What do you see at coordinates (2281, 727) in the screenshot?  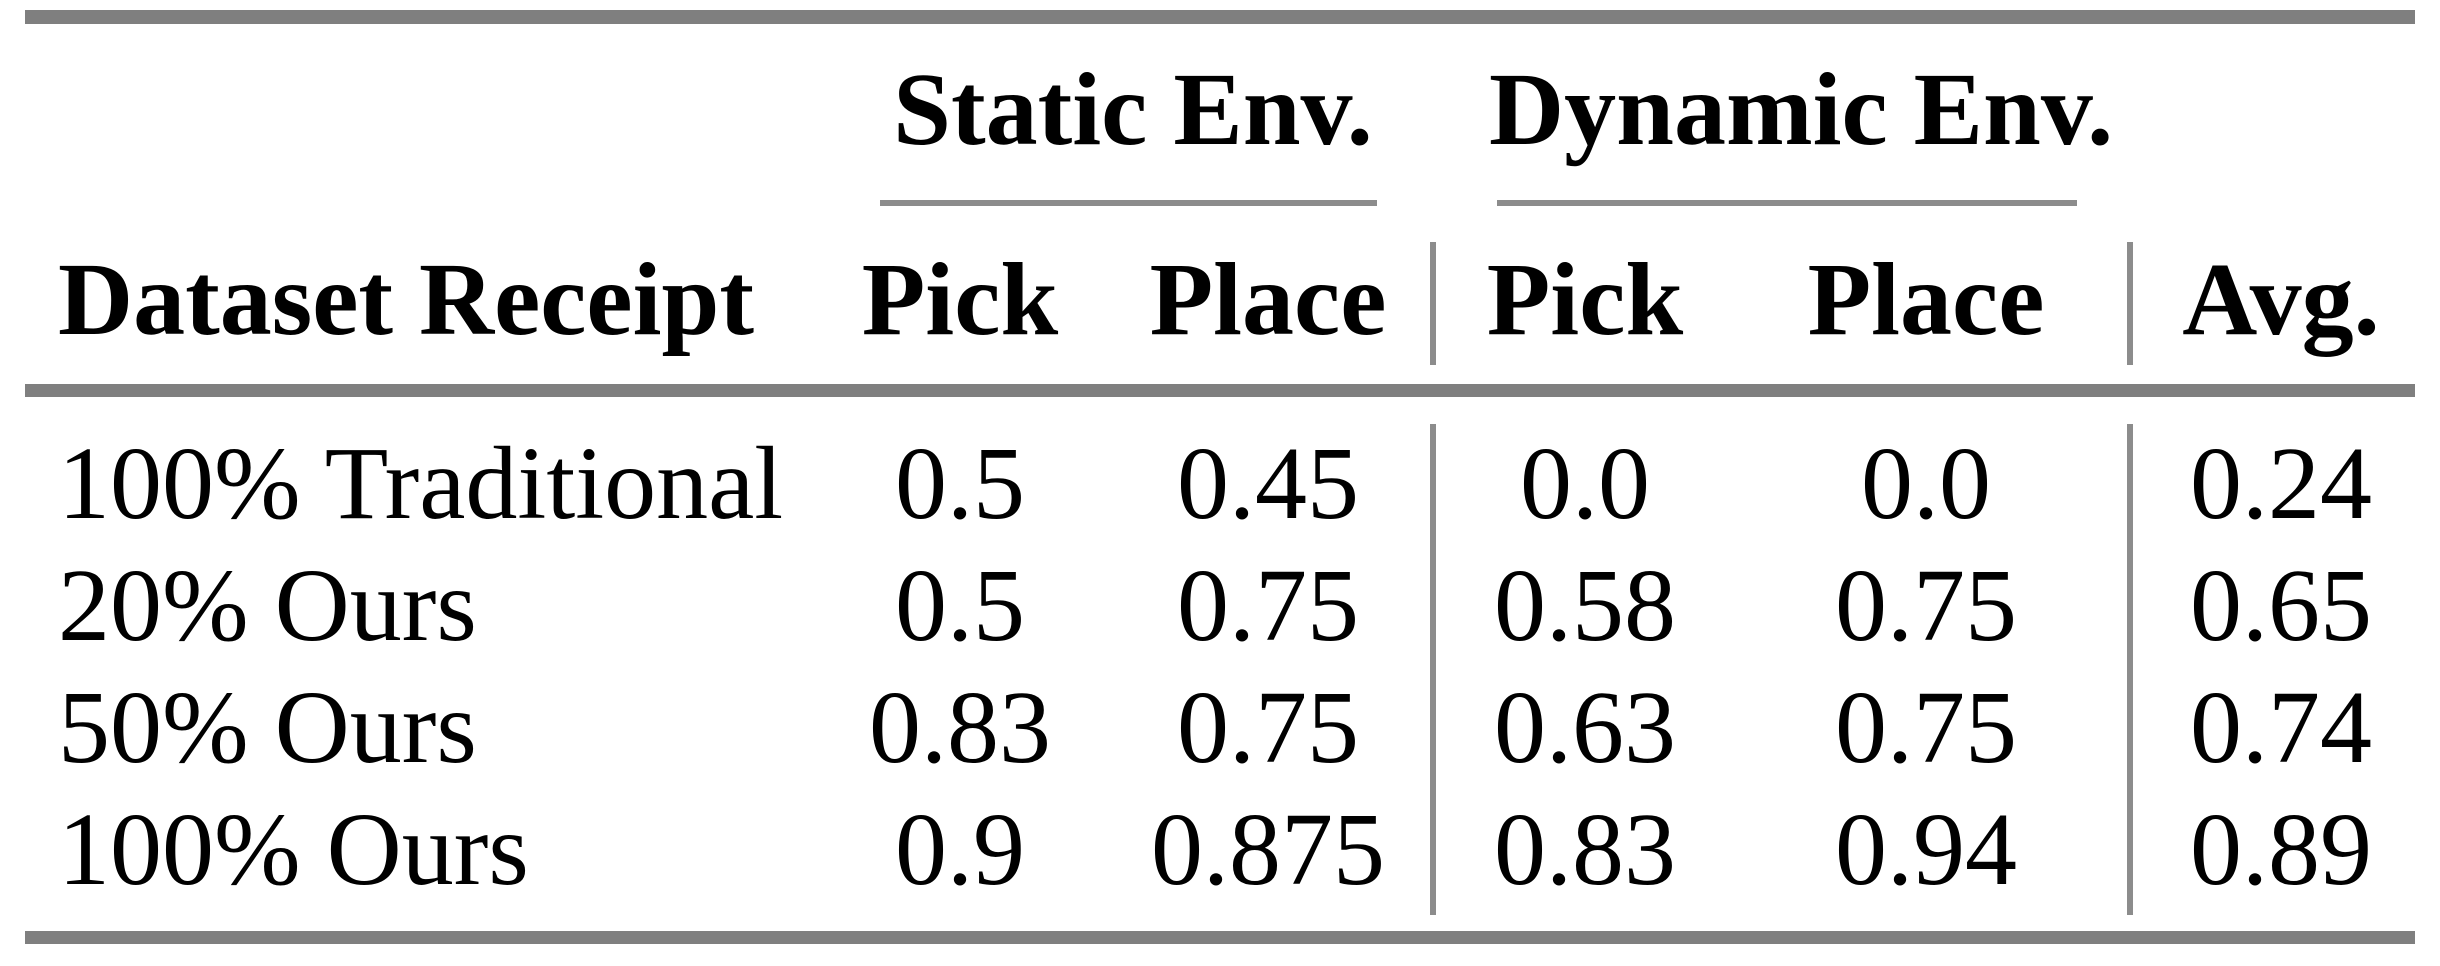 I see `cell-avg: 0.74` at bounding box center [2281, 727].